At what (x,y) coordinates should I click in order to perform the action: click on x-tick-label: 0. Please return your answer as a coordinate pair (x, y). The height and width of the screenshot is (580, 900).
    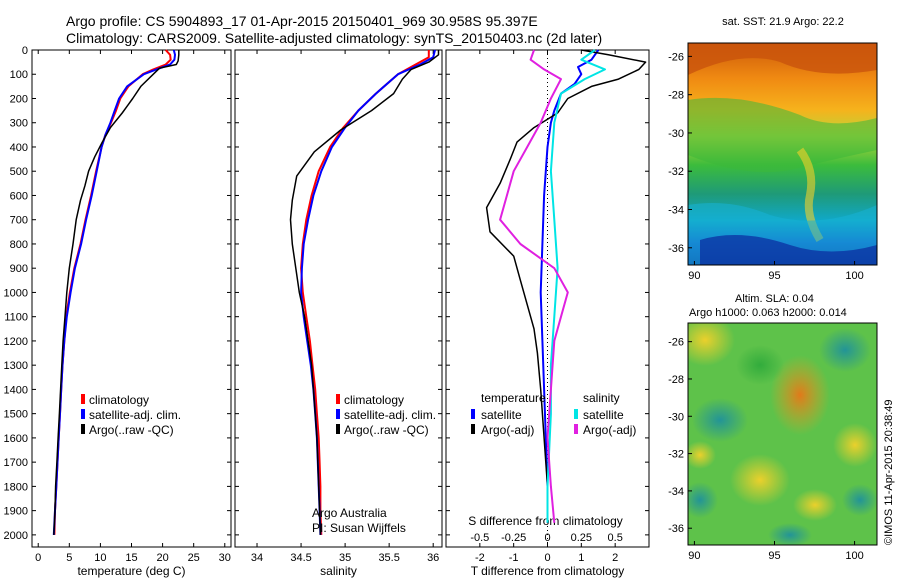
    Looking at the image, I should click on (547, 558).